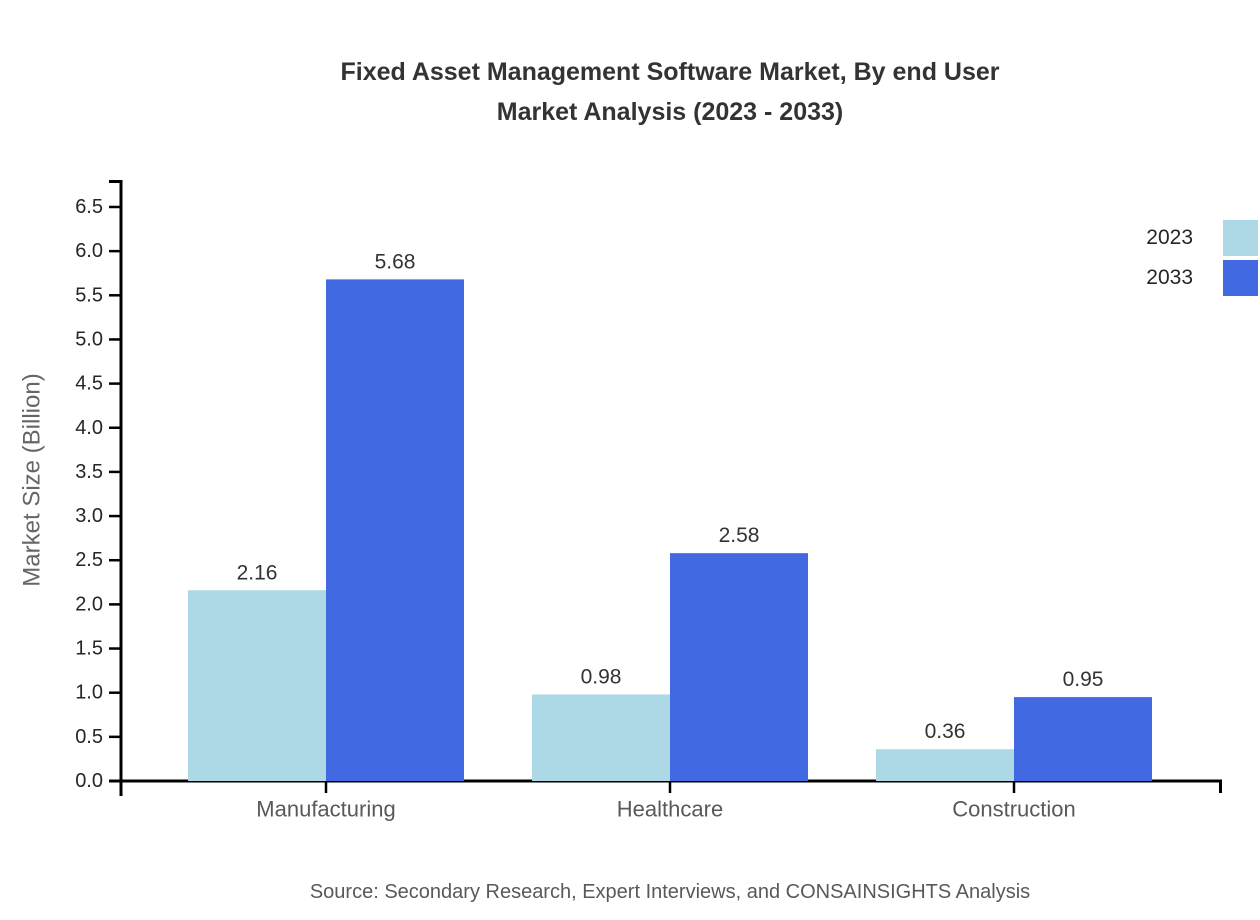  I want to click on bar-value-label-2023-healthcare: 0.98, so click(601, 676).